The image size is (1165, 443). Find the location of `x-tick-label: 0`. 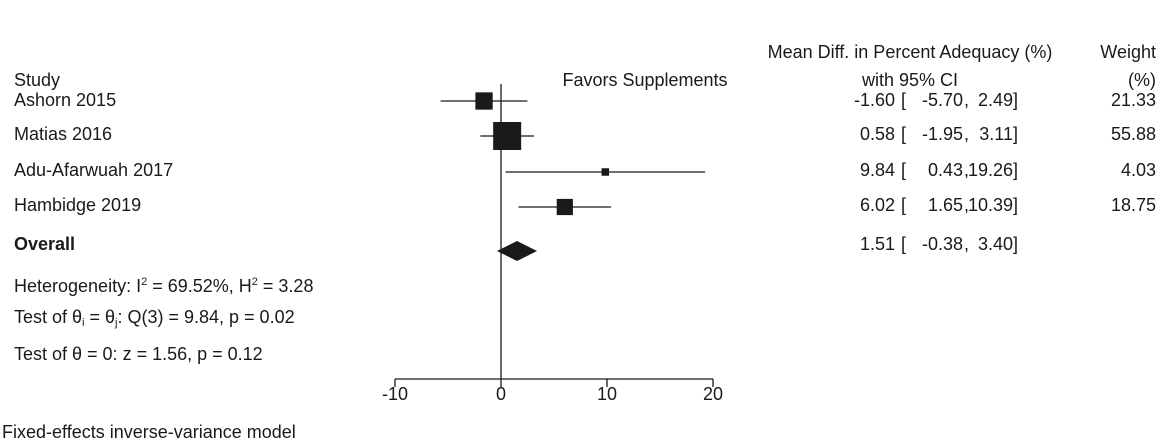

x-tick-label: 0 is located at coordinates (500, 394).